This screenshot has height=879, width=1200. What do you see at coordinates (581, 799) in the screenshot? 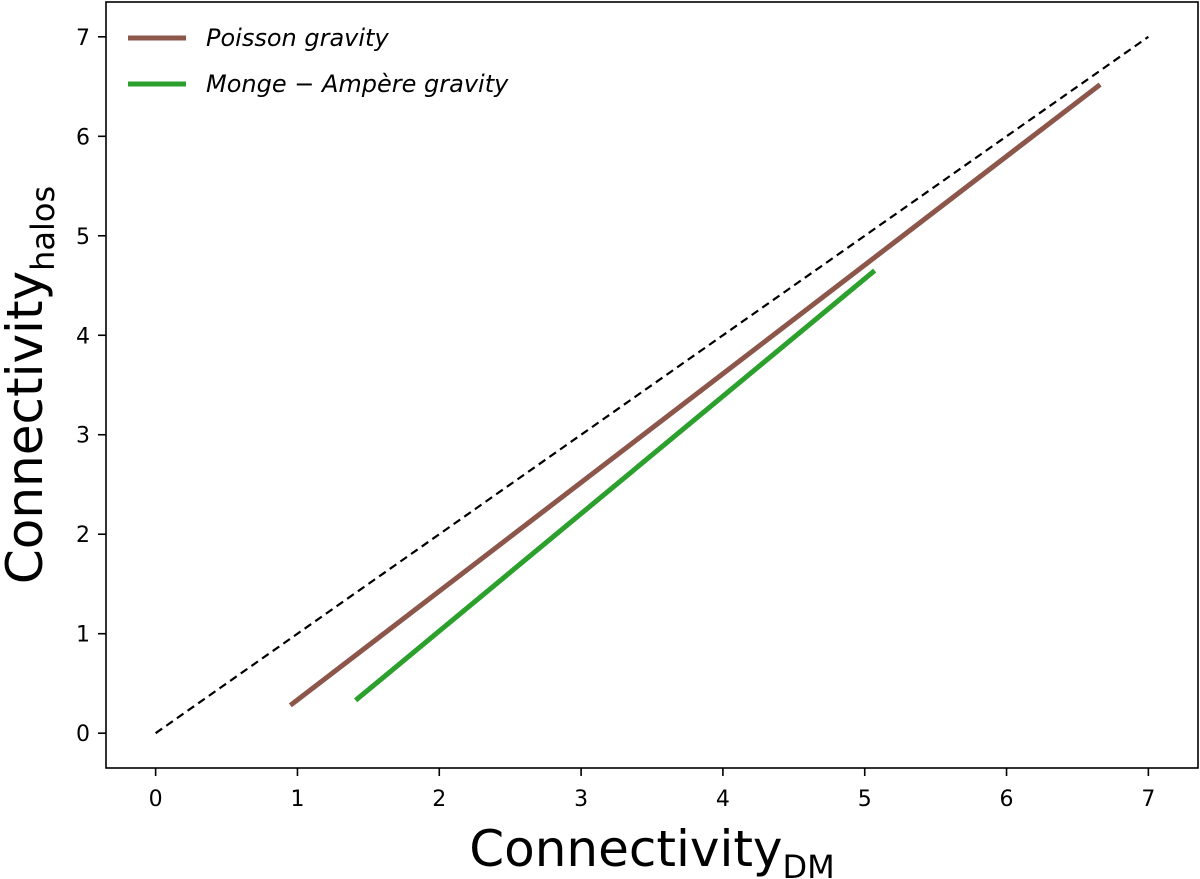
I see `x-tick-label: 3` at bounding box center [581, 799].